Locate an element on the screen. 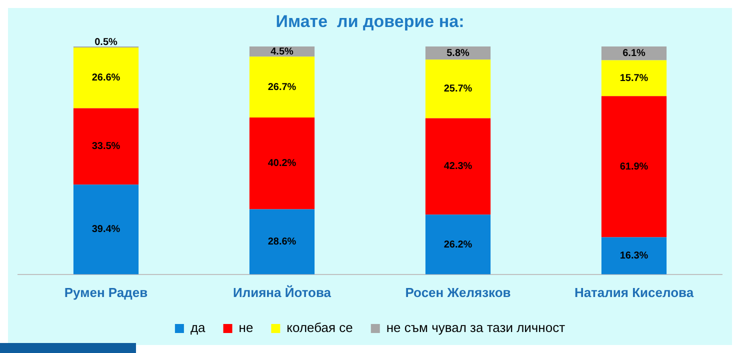  data-label: 16.3% is located at coordinates (634, 256).